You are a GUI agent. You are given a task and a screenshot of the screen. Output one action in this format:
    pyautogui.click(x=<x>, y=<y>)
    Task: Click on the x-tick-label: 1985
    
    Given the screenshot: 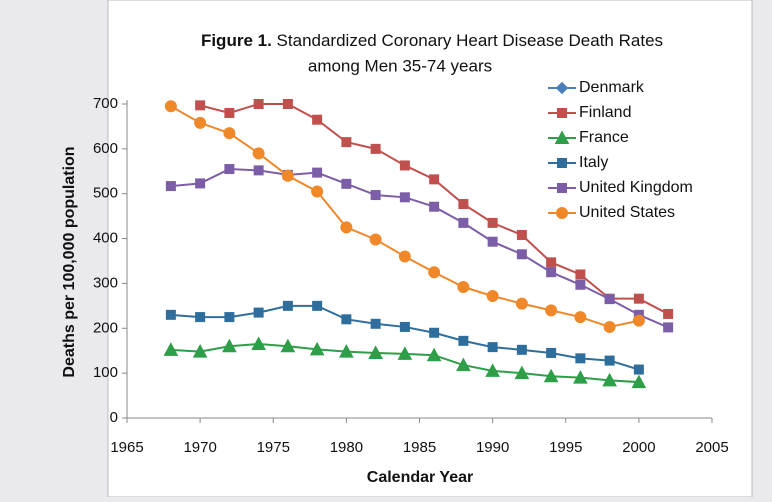 What is the action you would take?
    pyautogui.click(x=419, y=447)
    